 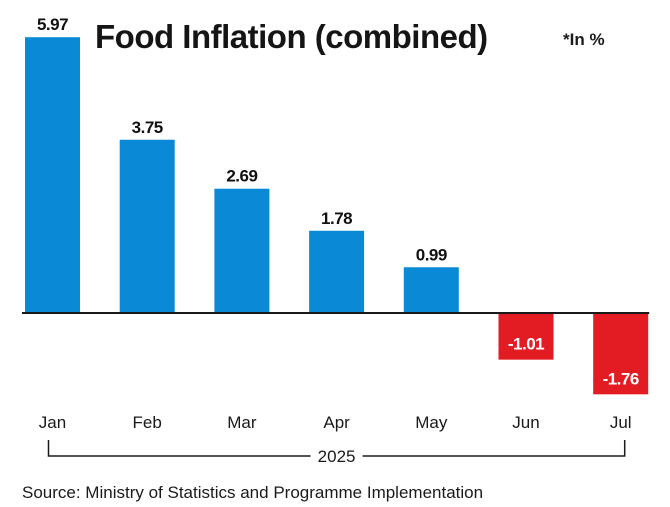 What do you see at coordinates (147, 127) in the screenshot?
I see `value-label-feb: 3.75` at bounding box center [147, 127].